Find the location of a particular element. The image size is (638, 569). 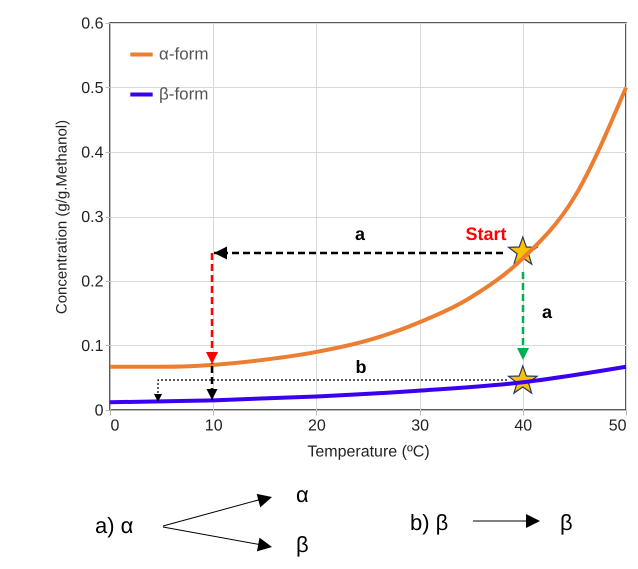

y-tick-label: 0.2 is located at coordinates (92, 282).